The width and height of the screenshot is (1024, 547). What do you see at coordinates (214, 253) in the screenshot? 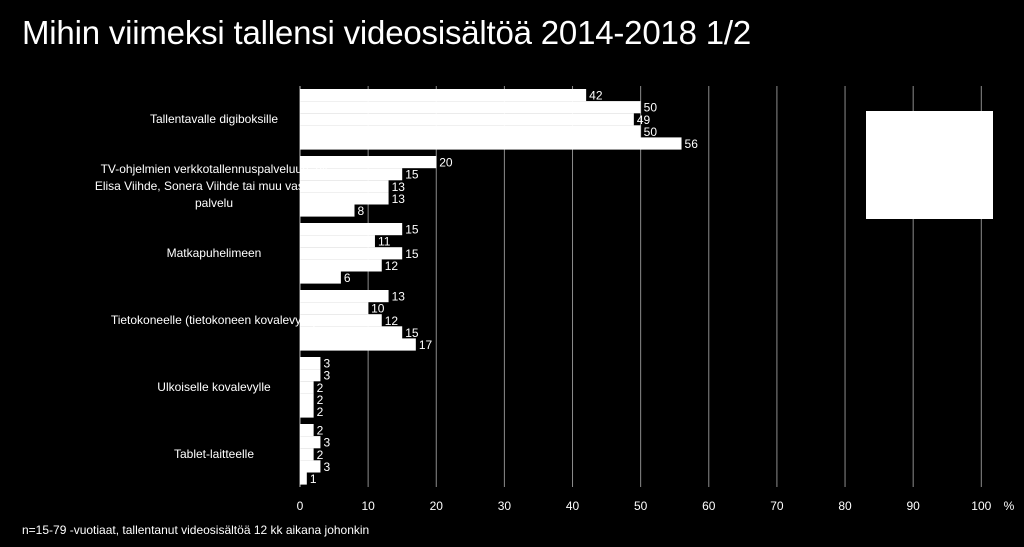
I see `category-label: Matkapuhelimeen` at bounding box center [214, 253].